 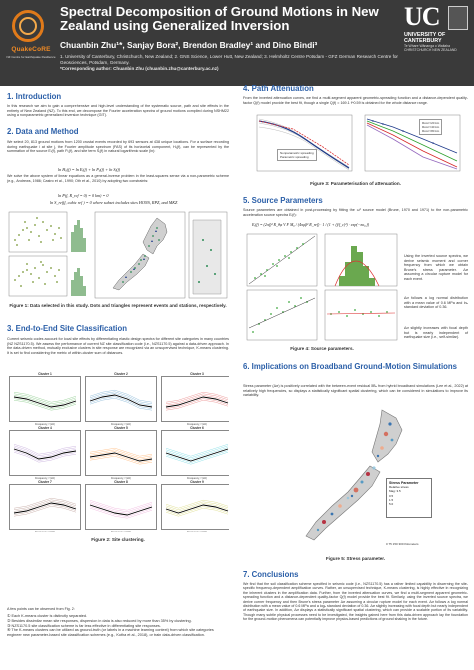 I want to click on cluster-title: Cluster 9, so click(x=197, y=482).